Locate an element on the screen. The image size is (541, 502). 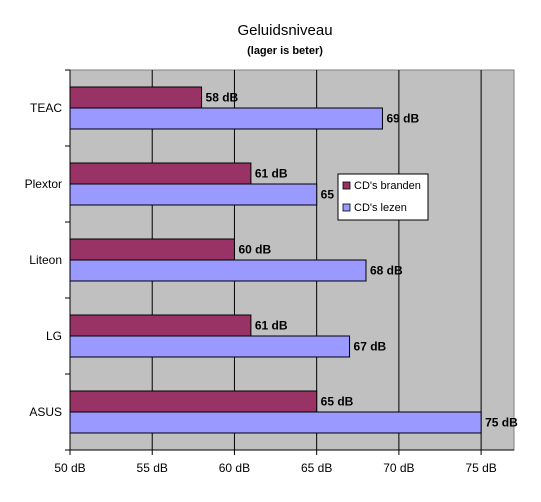
legend-swatch-branden is located at coordinates (346, 185).